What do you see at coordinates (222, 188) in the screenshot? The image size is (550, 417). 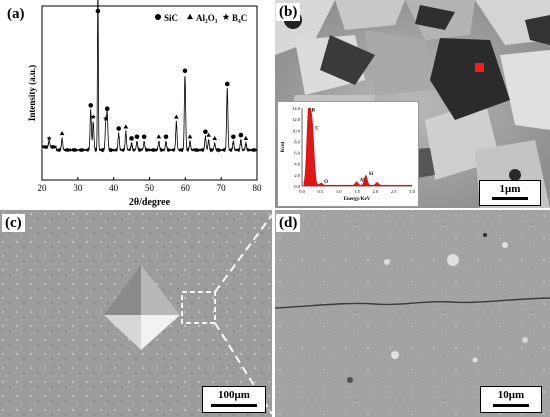 I see `xrd-x-tick-label: 70` at bounding box center [222, 188].